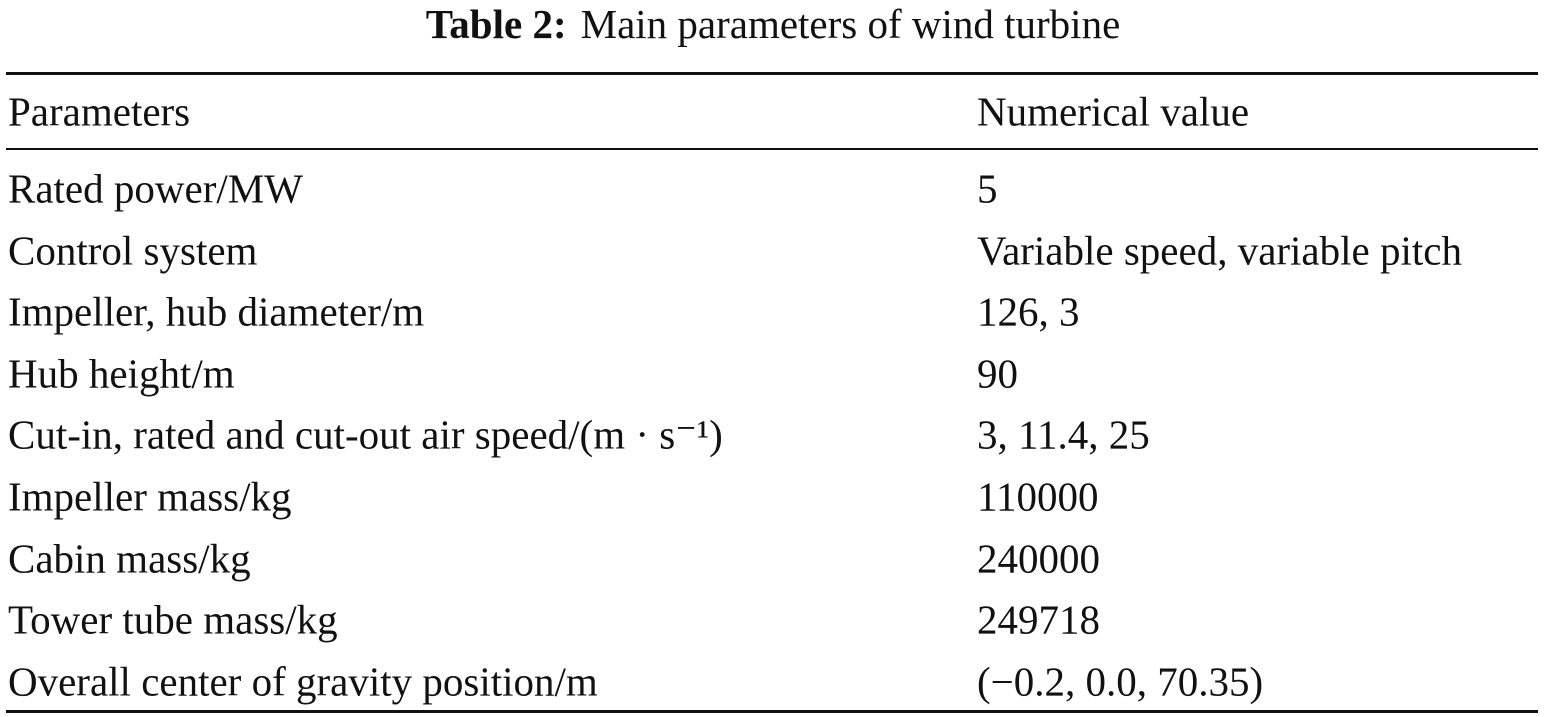 This screenshot has height=717, width=1546. Describe the element at coordinates (987, 188) in the screenshot. I see `value-cell: 5` at that location.